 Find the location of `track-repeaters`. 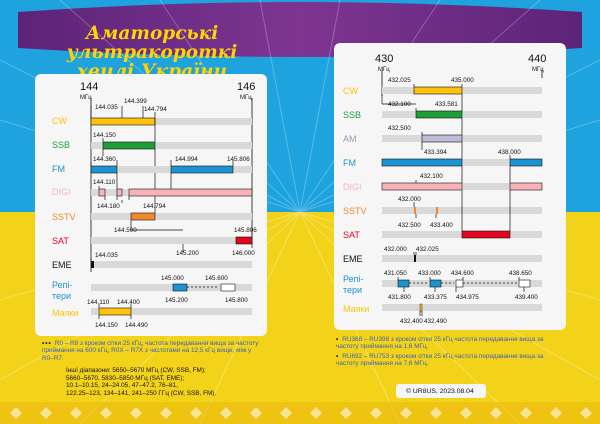

track-repeaters is located at coordinates (171, 287).